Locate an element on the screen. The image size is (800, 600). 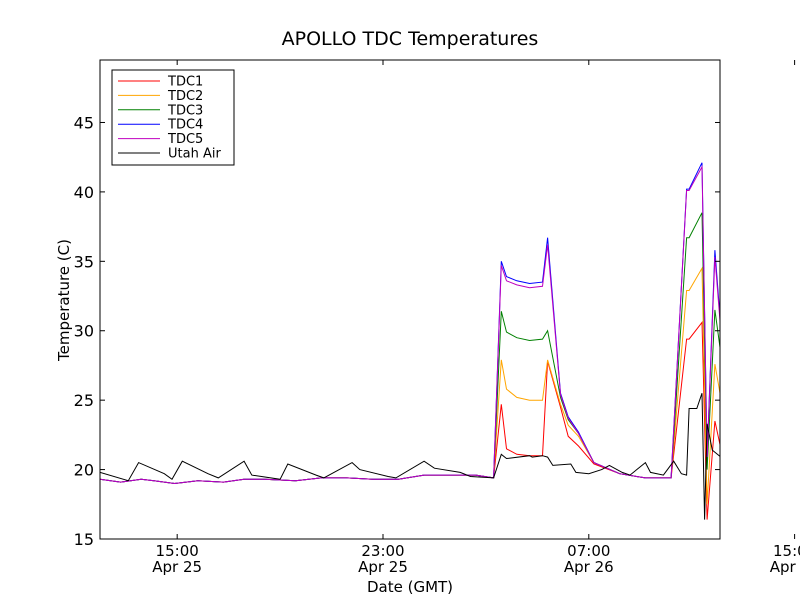
legend-label-tdc4: TDC4 is located at coordinates (185, 125).